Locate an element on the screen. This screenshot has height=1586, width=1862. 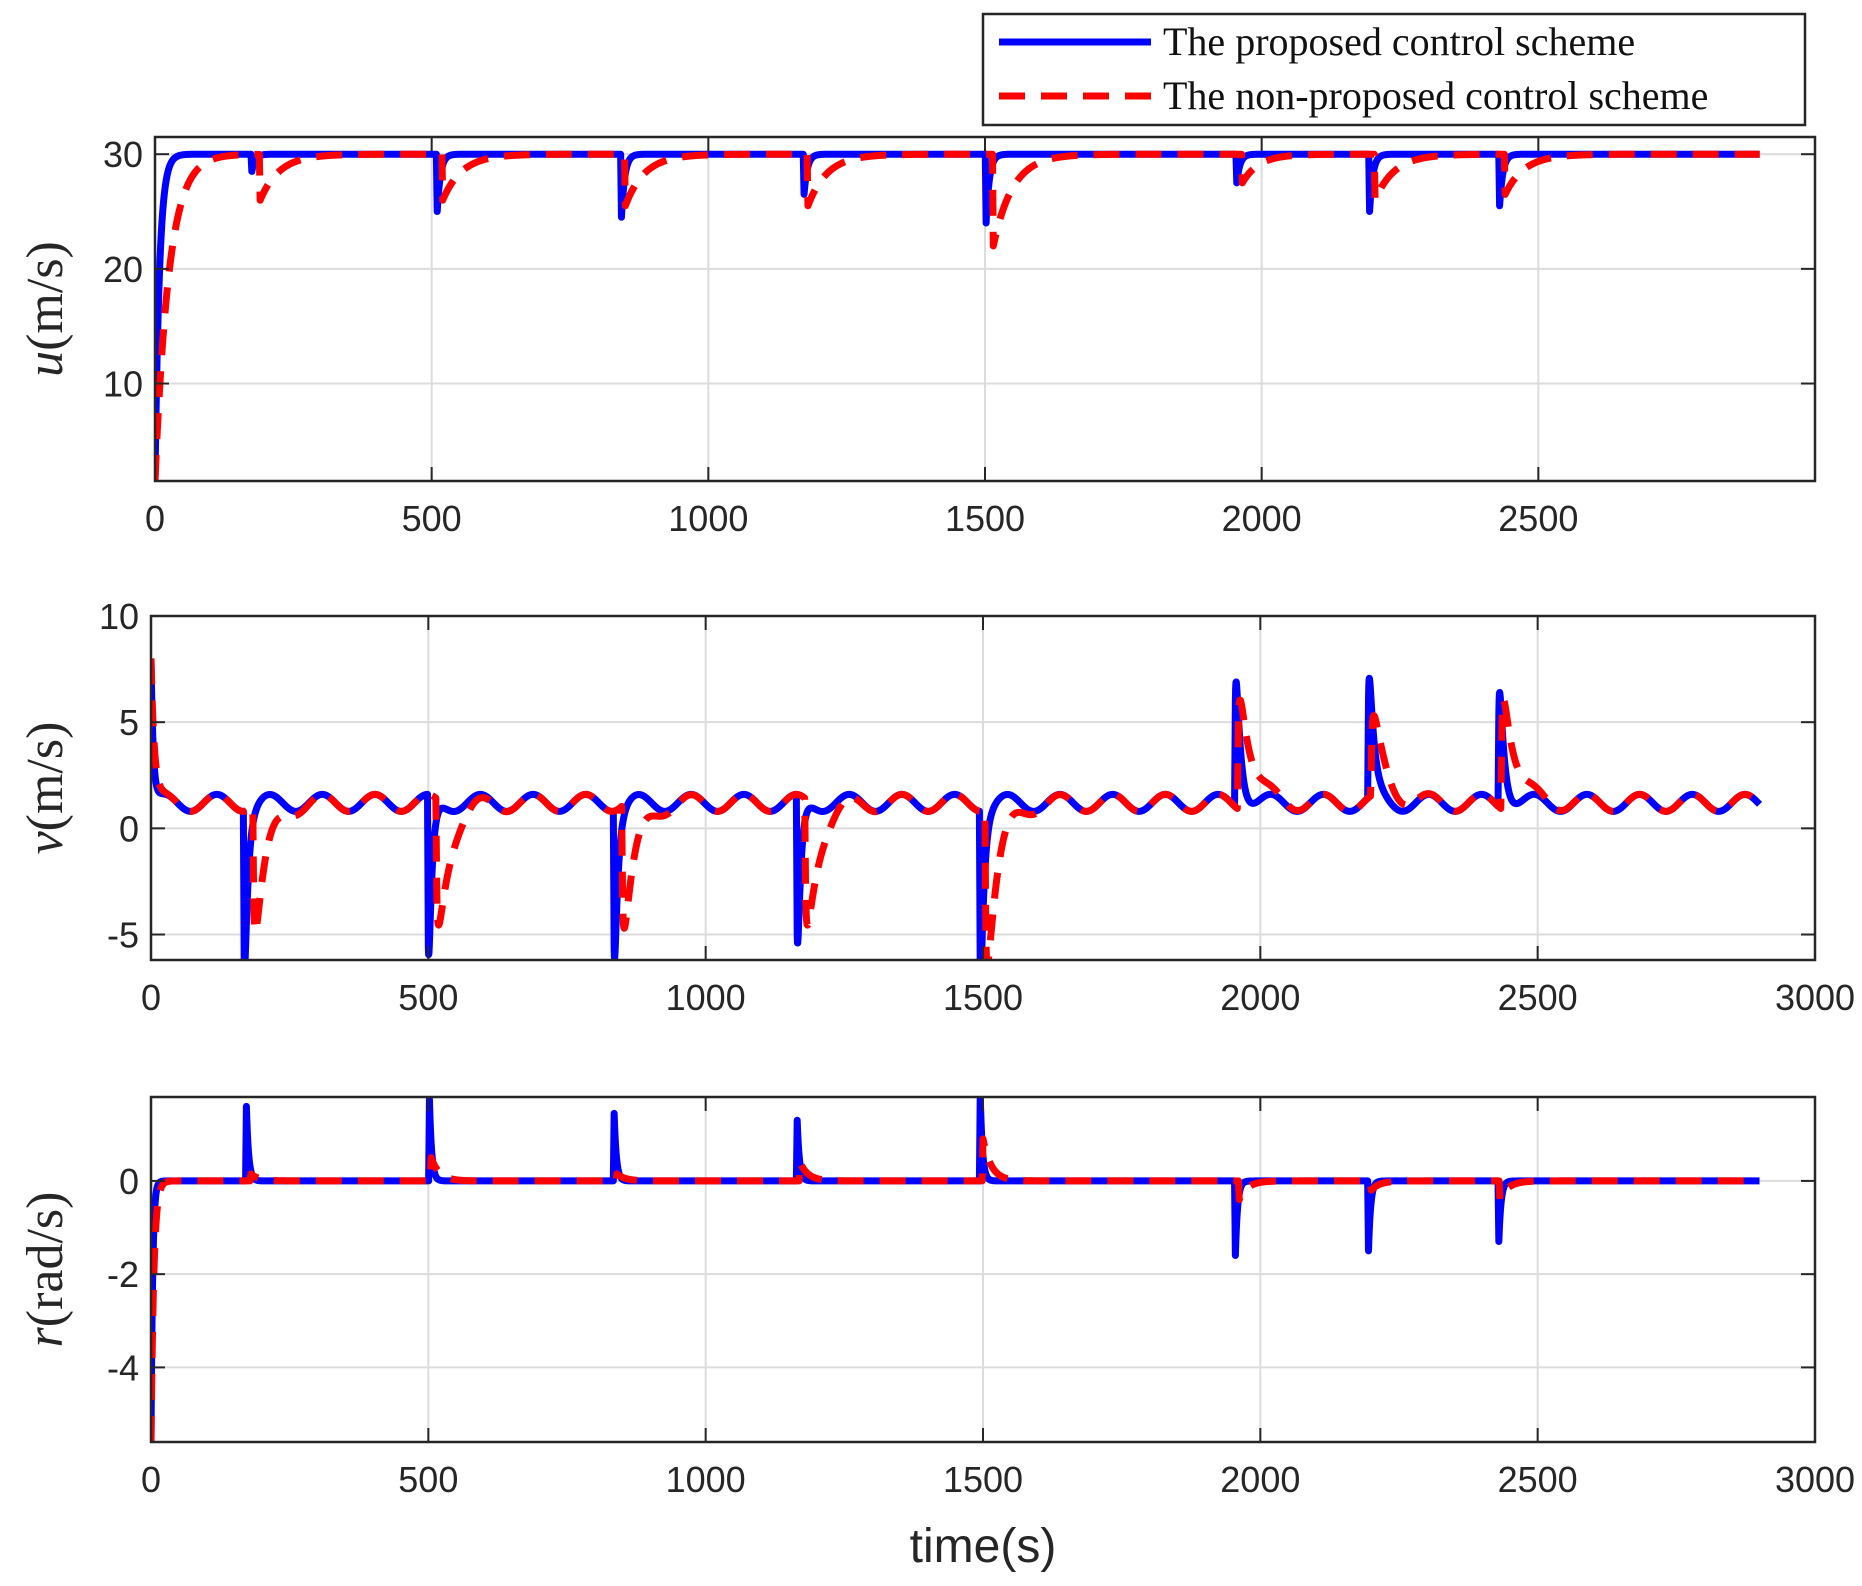
y-axis-label-symbol: u is located at coordinates (45, 364).